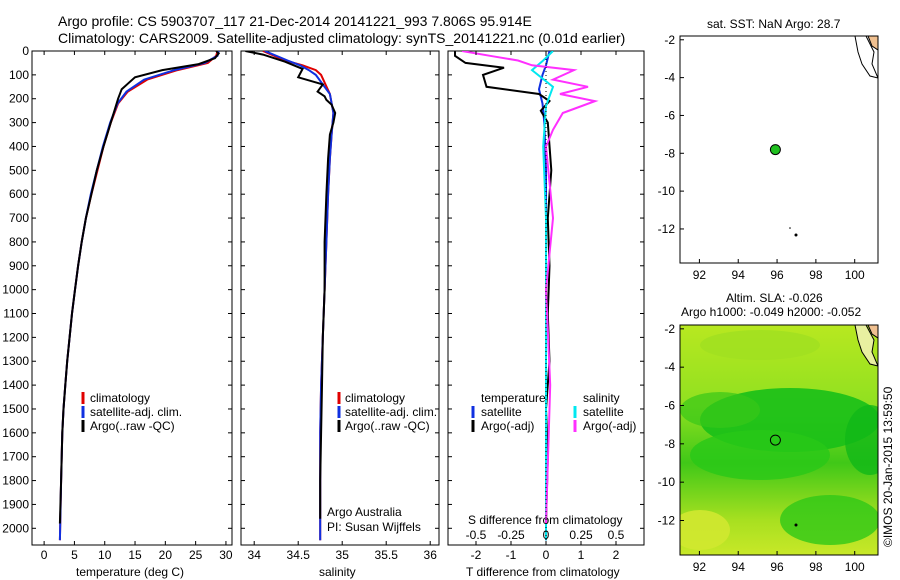  What do you see at coordinates (774, 24) in the screenshot?
I see `sst-map-title: sat. SST: NaN Argo: 28.7` at bounding box center [774, 24].